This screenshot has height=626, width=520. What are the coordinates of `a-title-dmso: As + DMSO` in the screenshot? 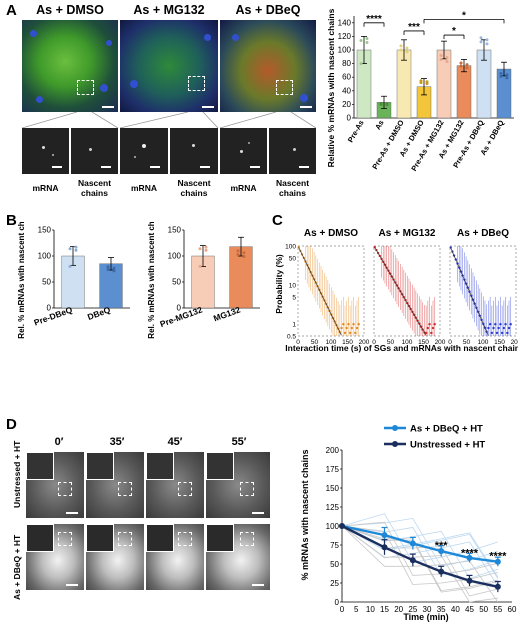 It's located at (70, 10).